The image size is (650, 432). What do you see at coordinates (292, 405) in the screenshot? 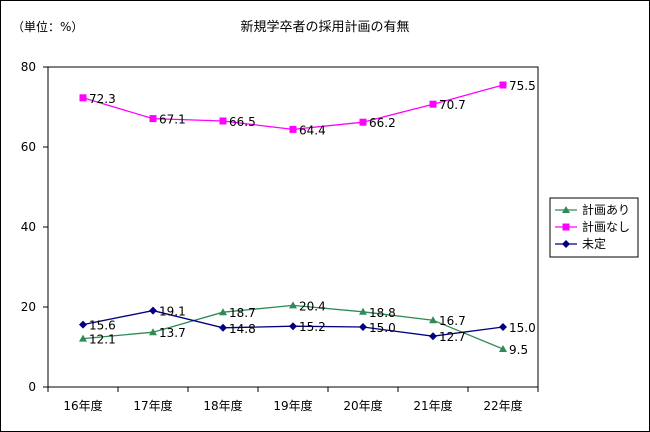
I see `x-tick-label: 19年度` at bounding box center [292, 405].